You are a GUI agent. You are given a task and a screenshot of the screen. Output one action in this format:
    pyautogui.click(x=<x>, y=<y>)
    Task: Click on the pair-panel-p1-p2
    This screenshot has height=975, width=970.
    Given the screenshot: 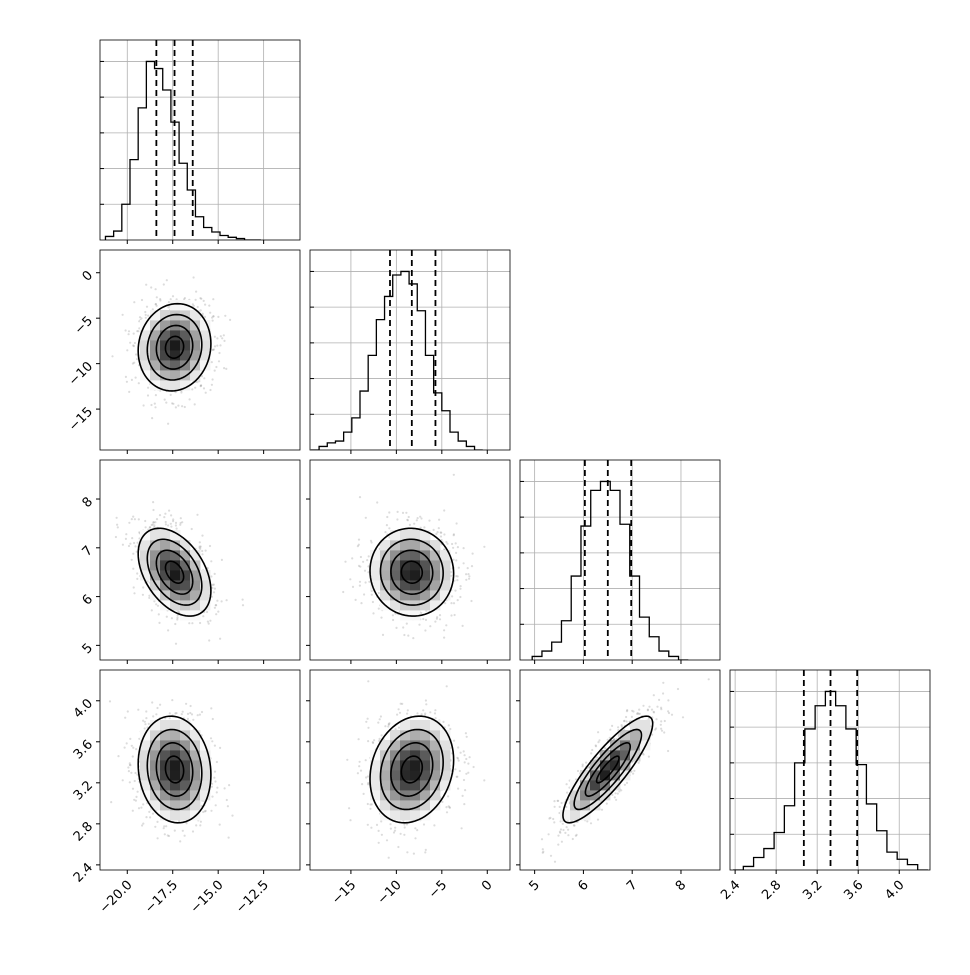 What is the action you would take?
    pyautogui.click(x=408, y=562)
    